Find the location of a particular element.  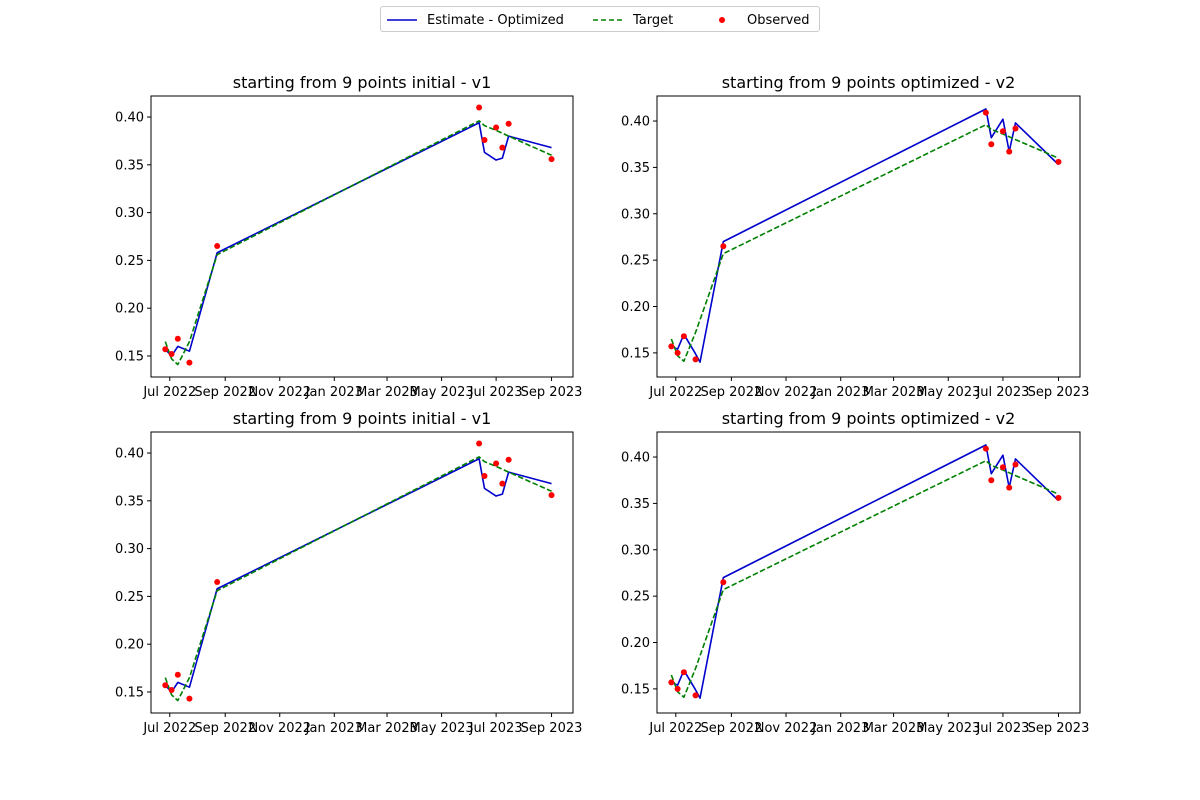

legend: Estimate - Optimized Target Observed is located at coordinates (600, 19).